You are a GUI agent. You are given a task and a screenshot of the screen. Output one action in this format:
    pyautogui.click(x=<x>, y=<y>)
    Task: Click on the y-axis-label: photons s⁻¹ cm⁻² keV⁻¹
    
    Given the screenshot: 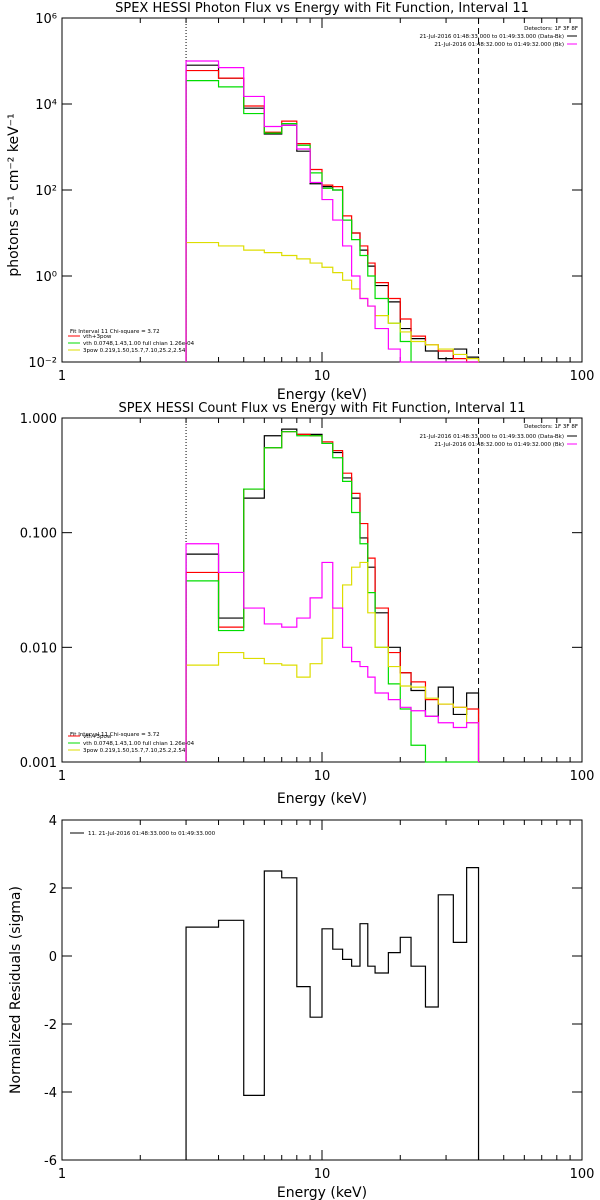 What is the action you would take?
    pyautogui.click(x=14, y=194)
    